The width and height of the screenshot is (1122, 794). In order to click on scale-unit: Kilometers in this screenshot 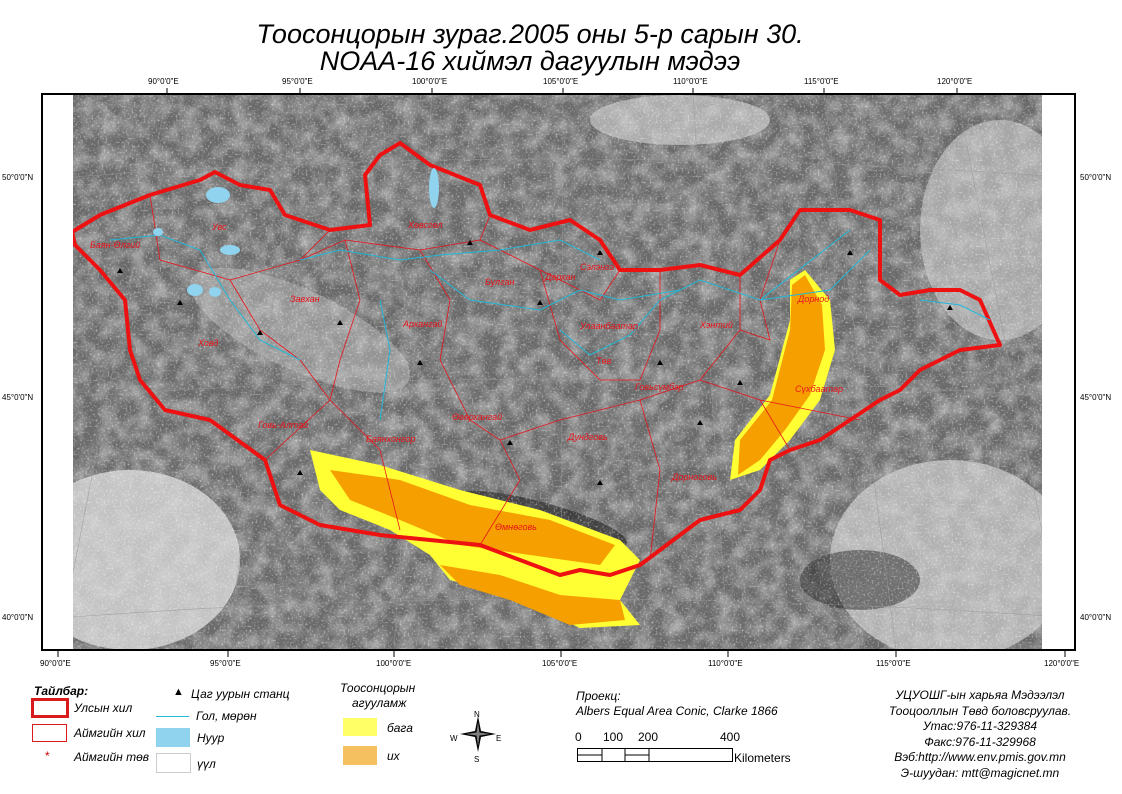, I will do `click(762, 758)`.